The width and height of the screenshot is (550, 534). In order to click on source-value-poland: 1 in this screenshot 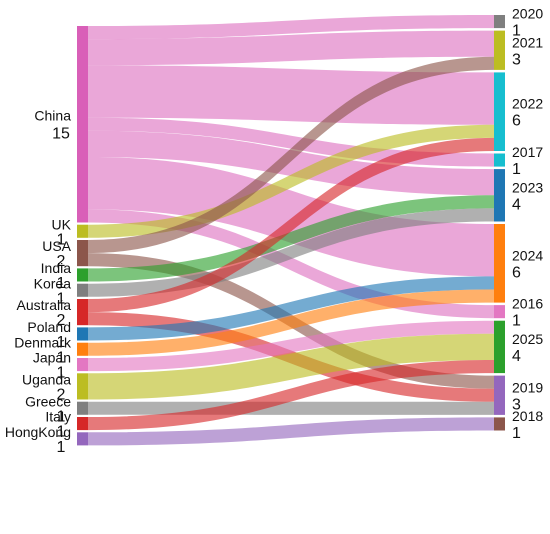, I will do `click(61, 342)`.